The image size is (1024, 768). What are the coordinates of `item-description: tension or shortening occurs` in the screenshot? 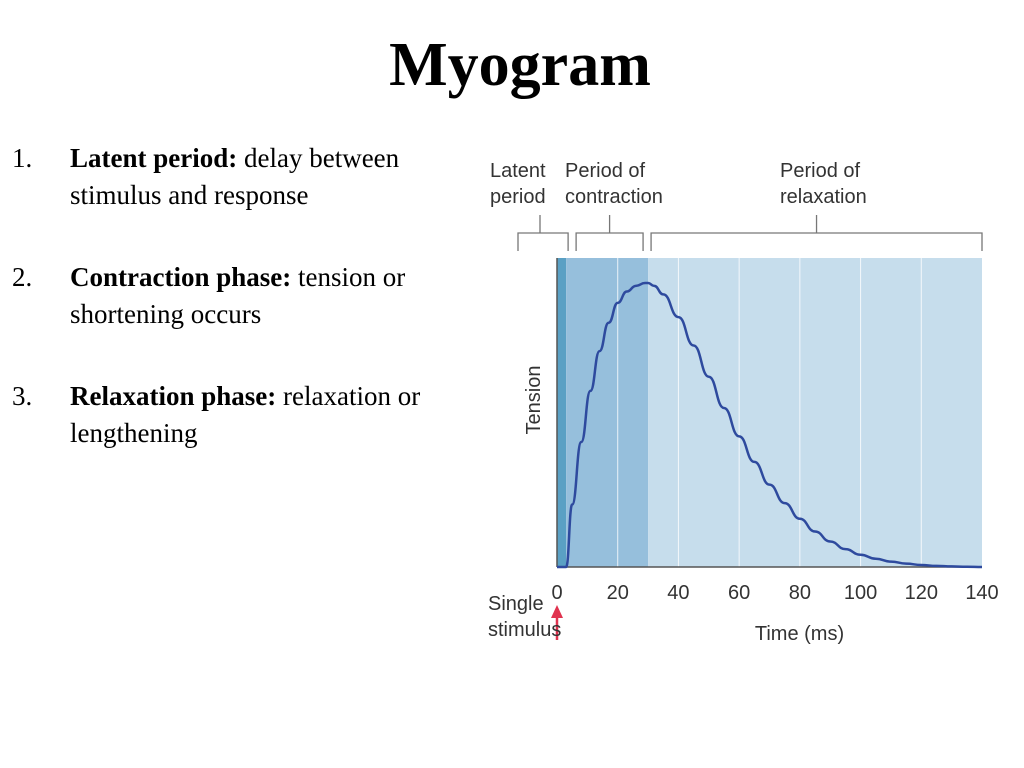 It's located at (238, 295).